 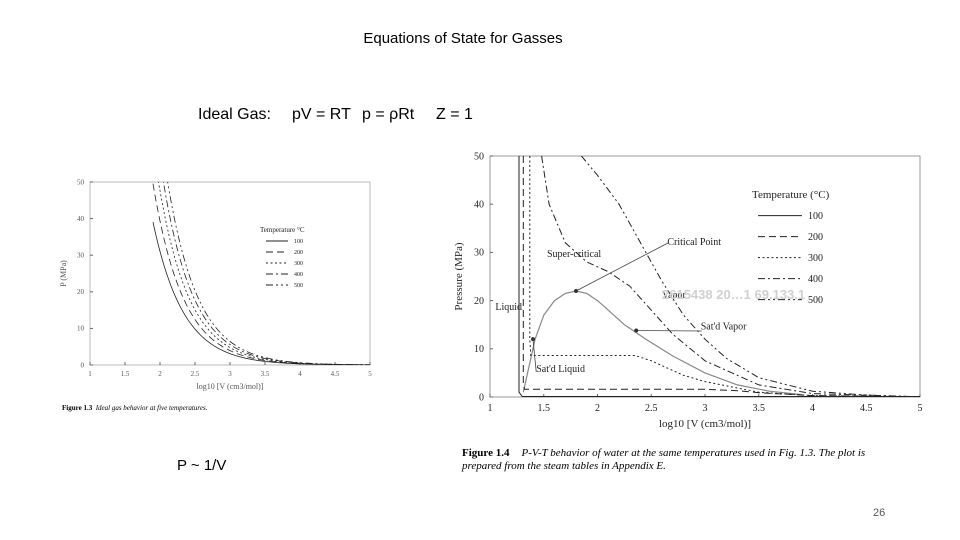 What do you see at coordinates (481, 397) in the screenshot?
I see `water-y-tick-label: 0` at bounding box center [481, 397].